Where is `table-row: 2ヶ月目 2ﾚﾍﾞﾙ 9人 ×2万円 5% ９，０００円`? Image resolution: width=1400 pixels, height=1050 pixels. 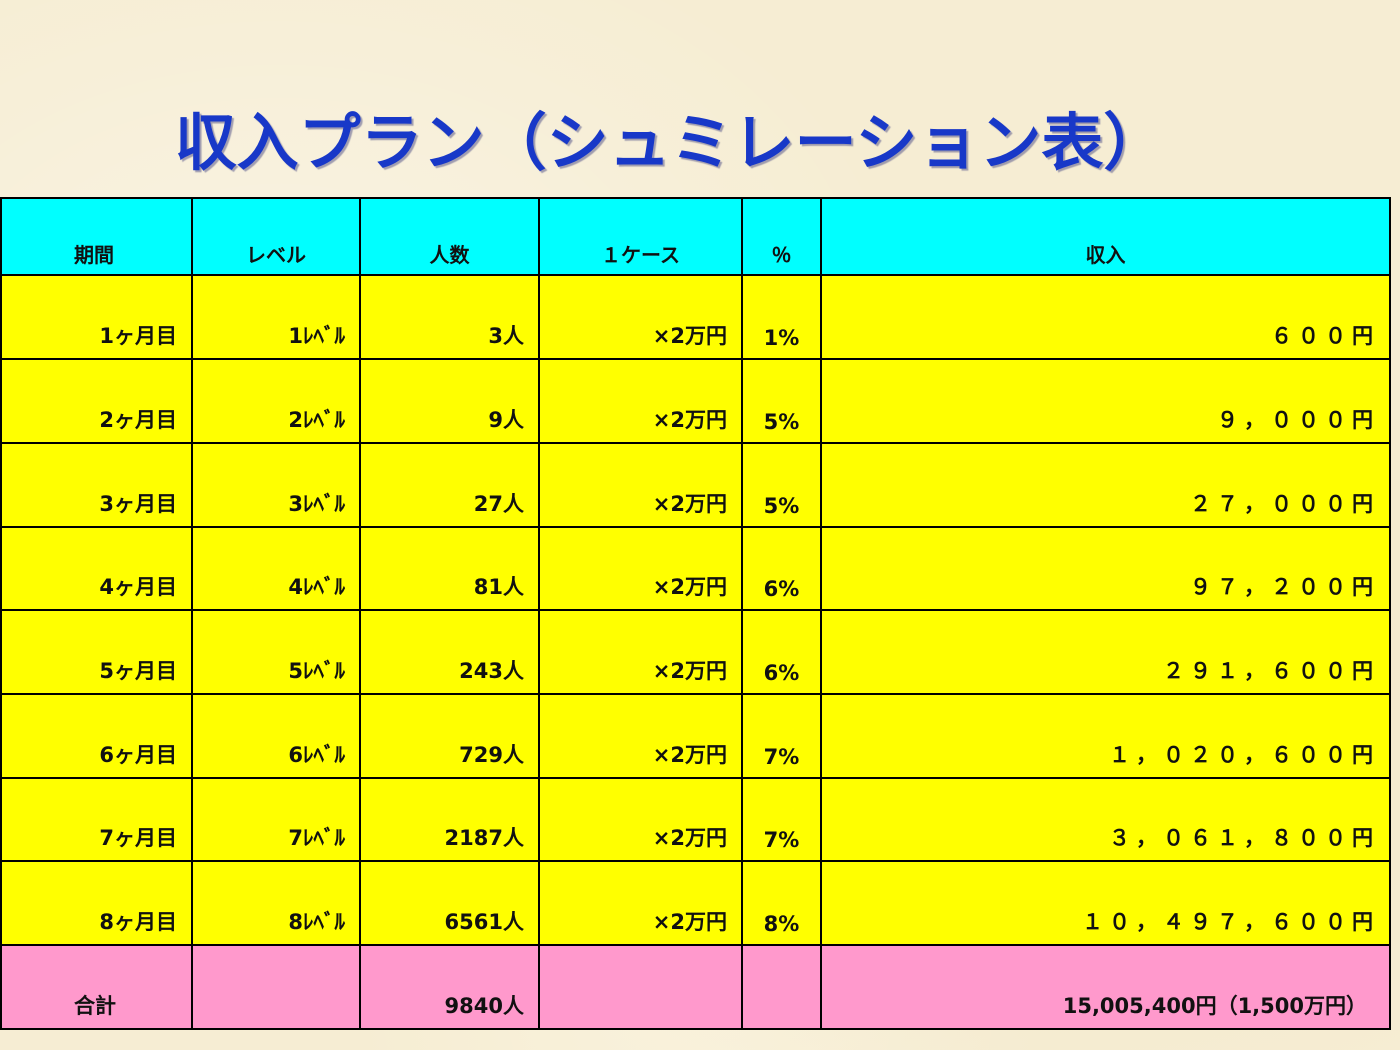 table-row: 2ヶ月目 2ﾚﾍﾞﾙ 9人 ×2万円 5% ９，０００円 is located at coordinates (695, 401).